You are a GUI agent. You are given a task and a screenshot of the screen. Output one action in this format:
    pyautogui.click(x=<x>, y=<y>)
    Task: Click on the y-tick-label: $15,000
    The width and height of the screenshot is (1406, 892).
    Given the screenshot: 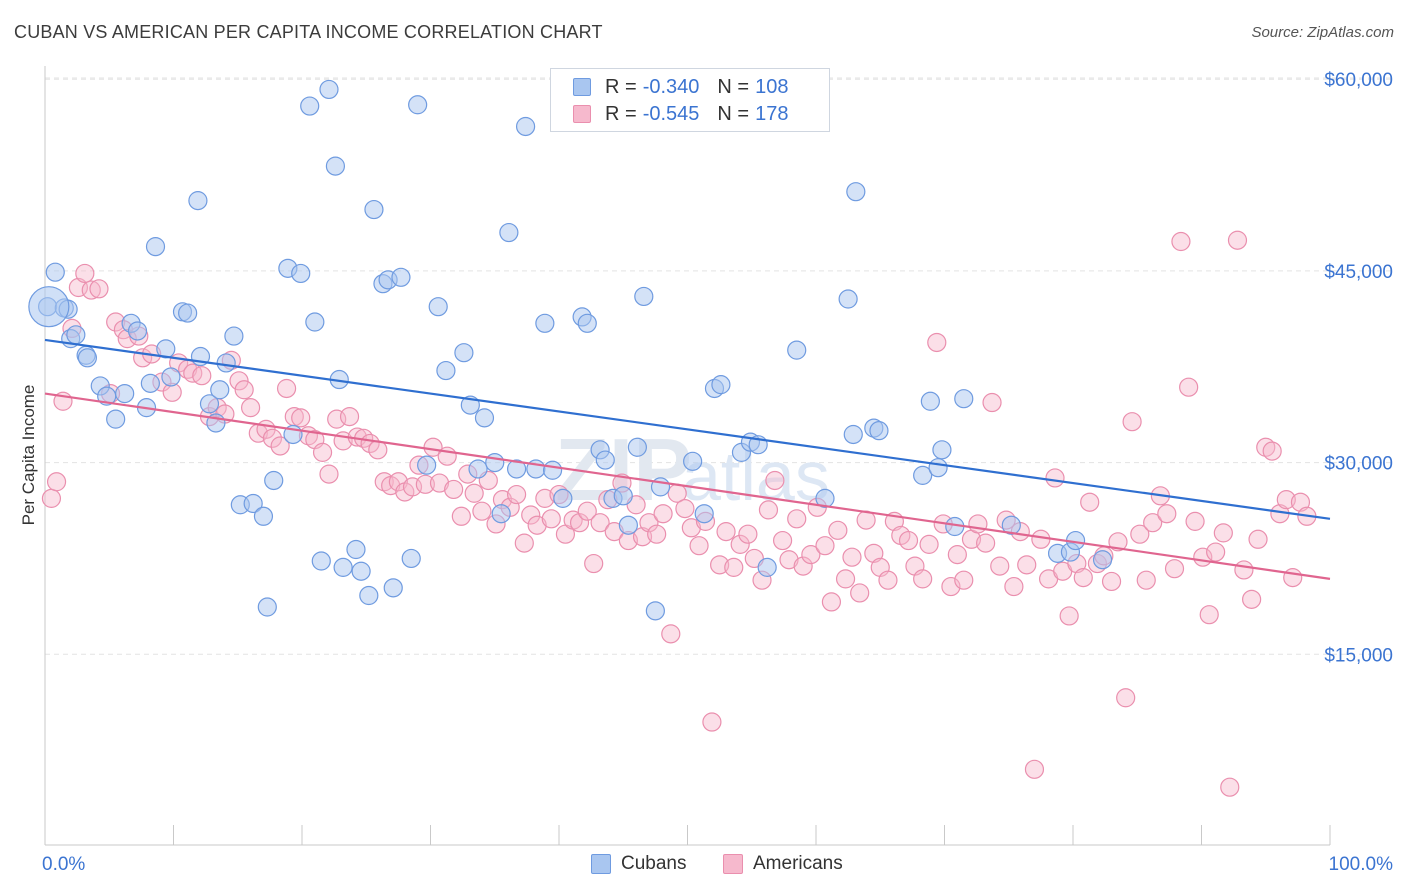 What is the action you would take?
    pyautogui.click(x=1358, y=655)
    